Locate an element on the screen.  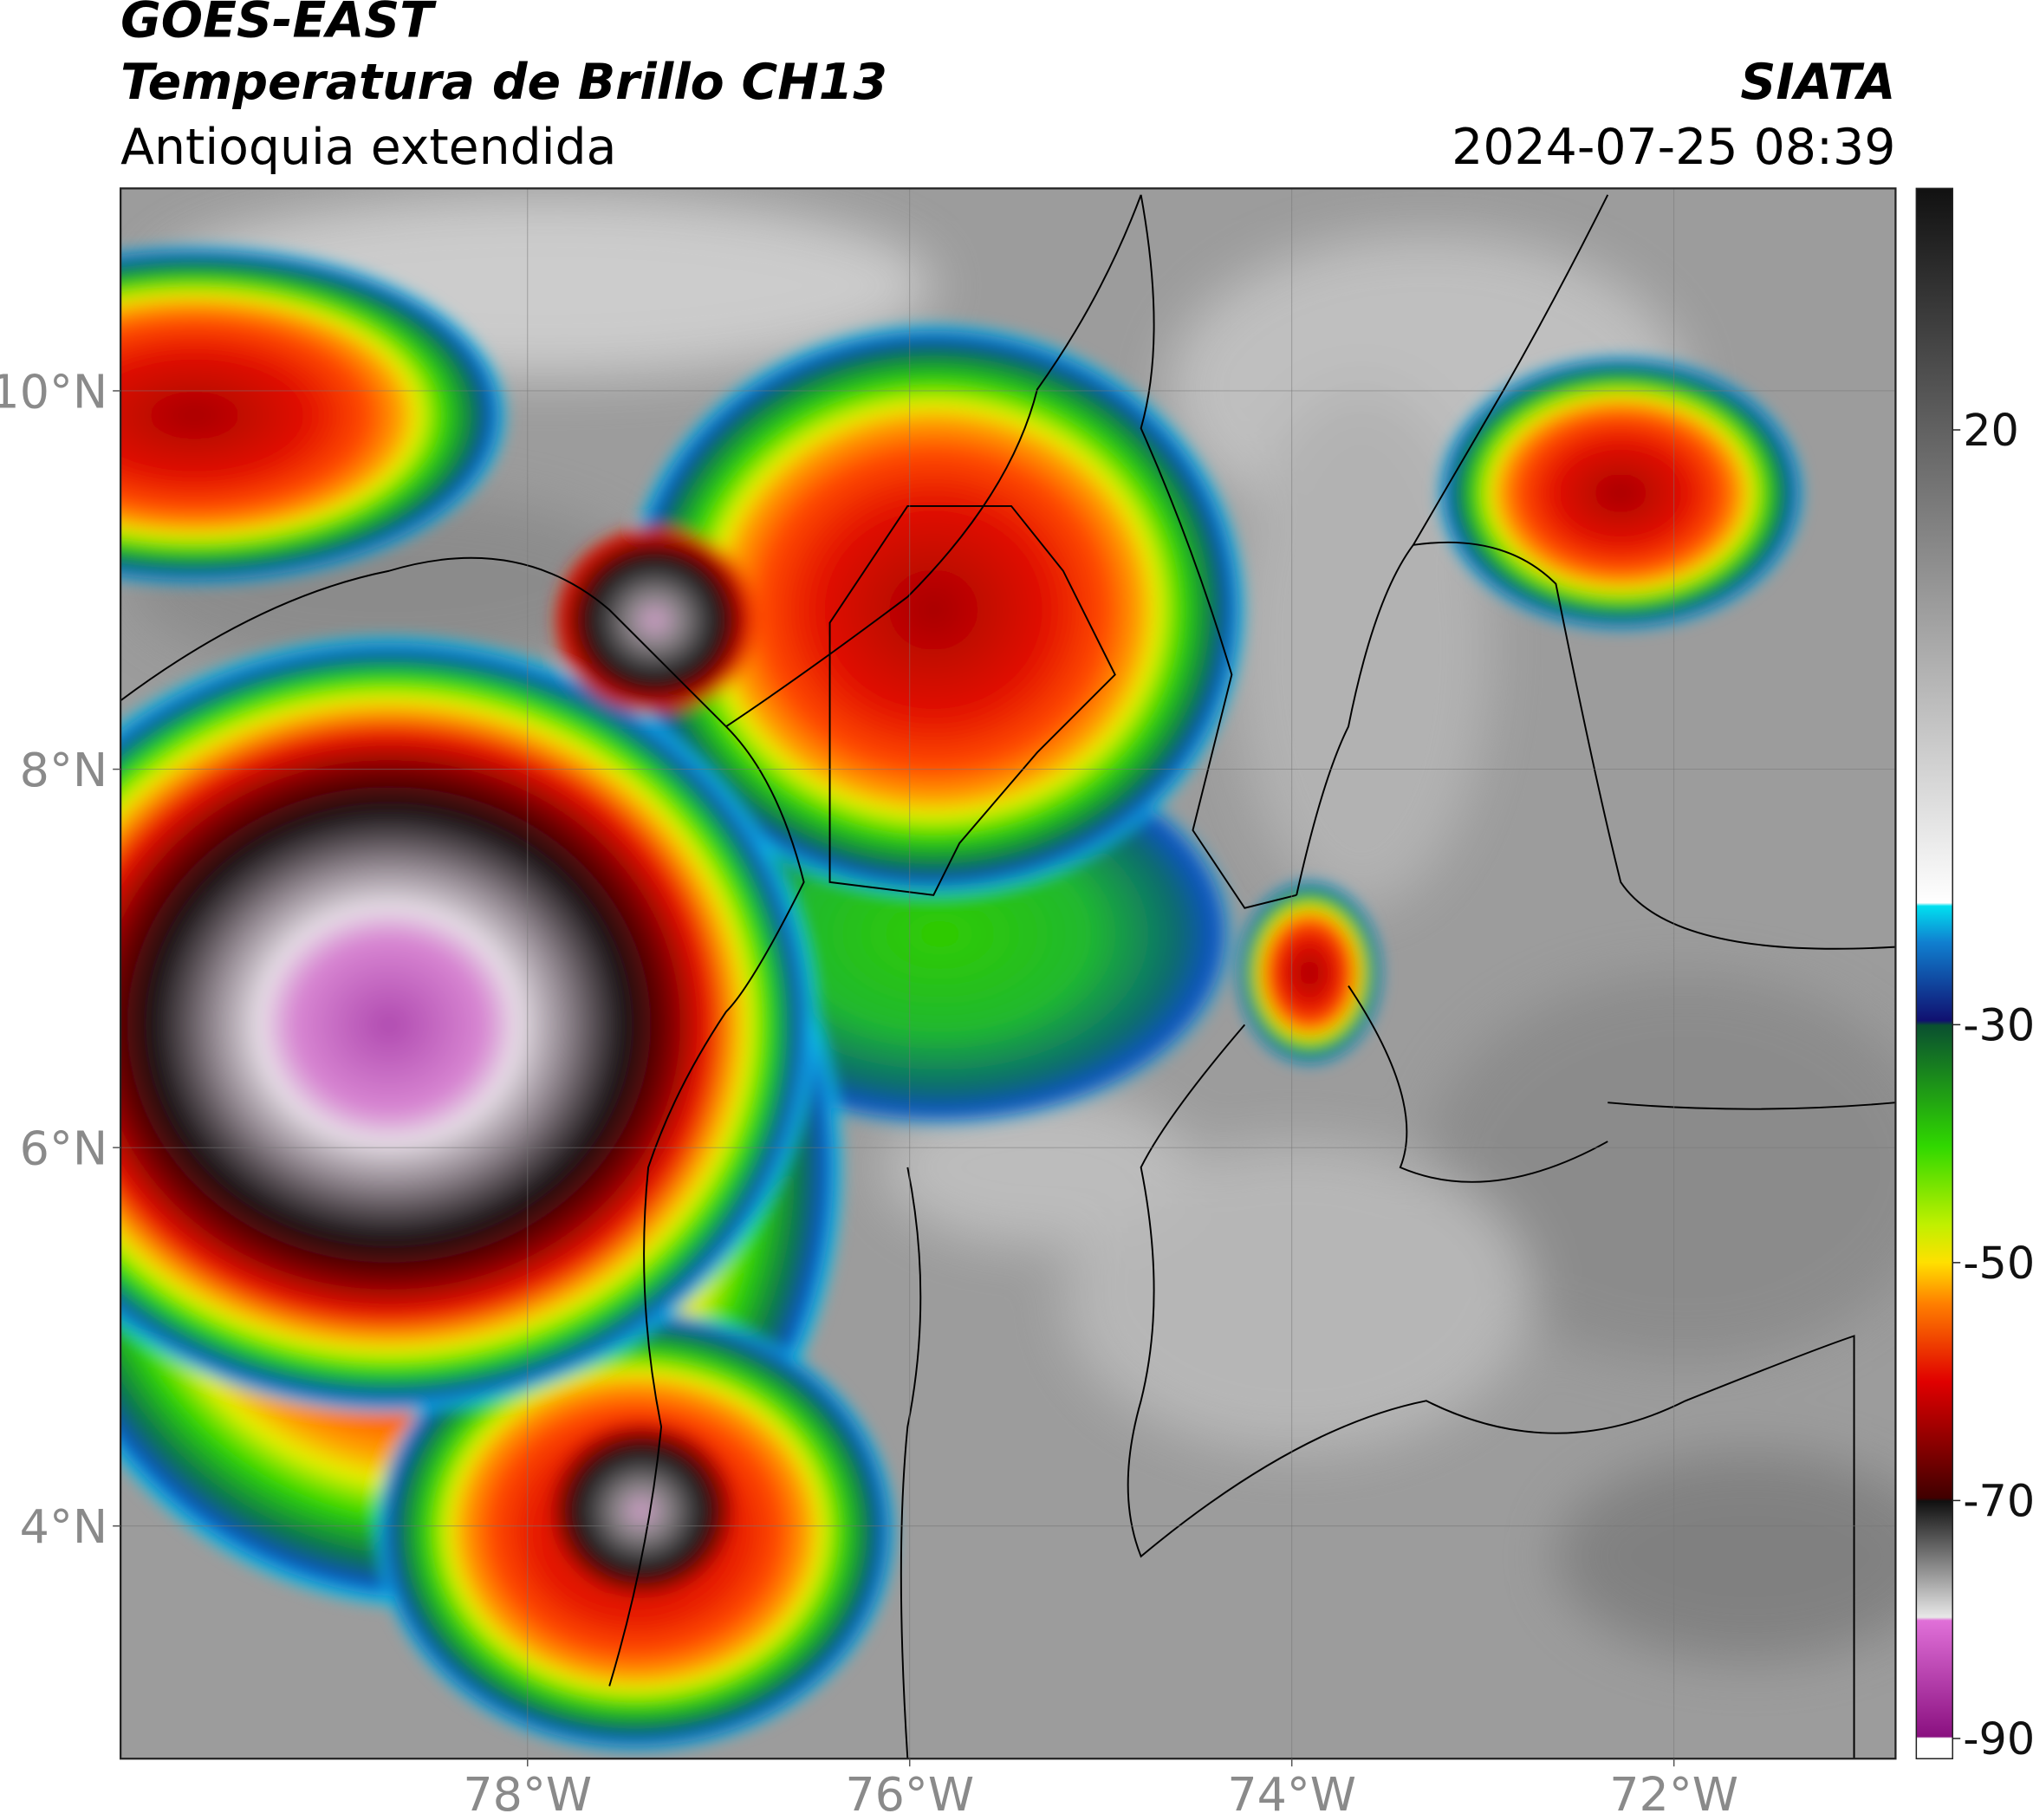
x-tick-label: 74°W is located at coordinates (1291, 1793).